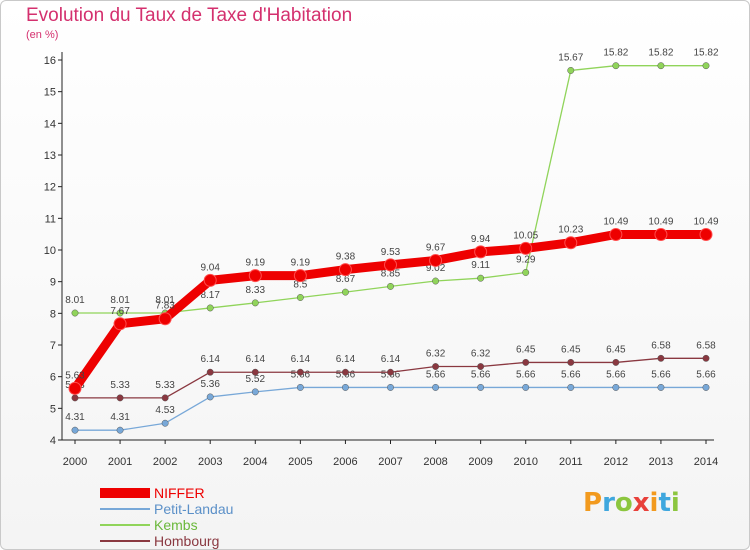 Image resolution: width=750 pixels, height=550 pixels. I want to click on data-label-petit-landau-2011: 5.66, so click(571, 374).